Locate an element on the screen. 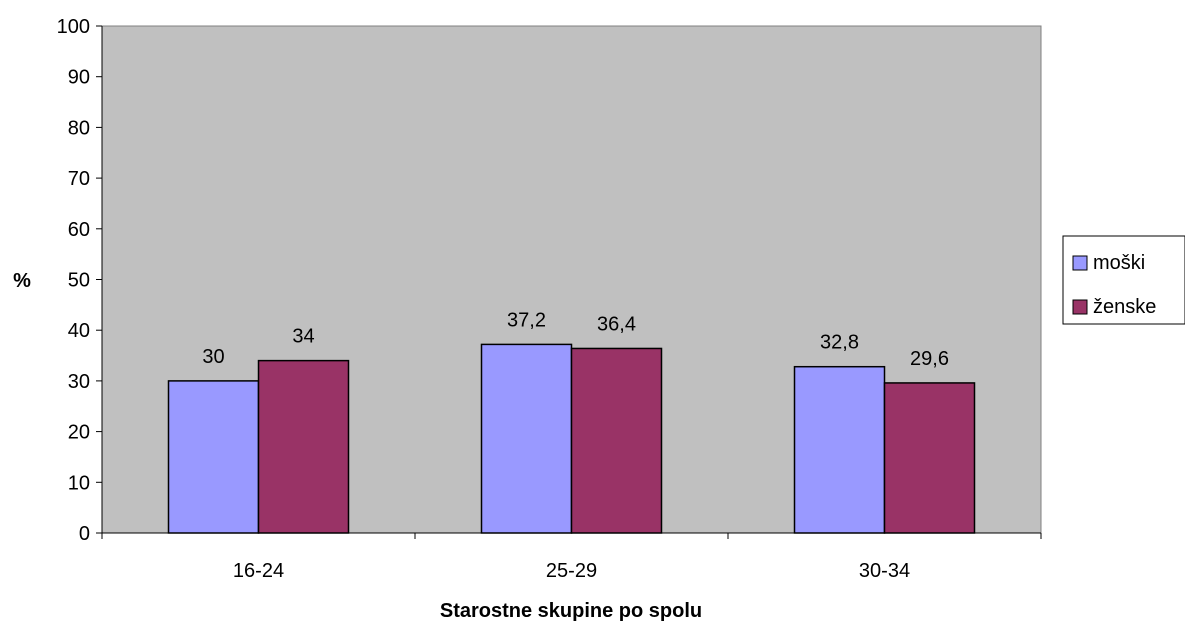  y-tick-label: 100 is located at coordinates (73, 27).